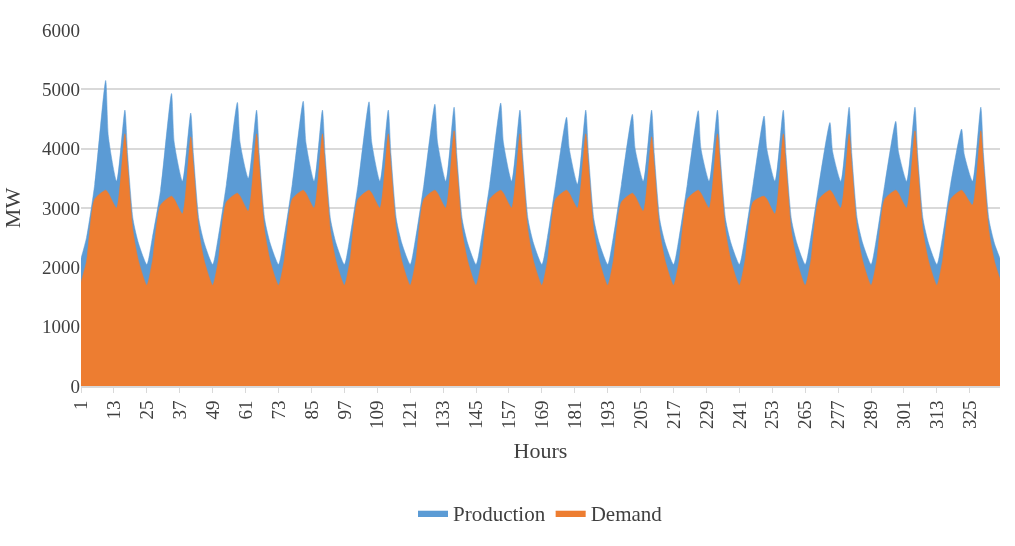  What do you see at coordinates (626, 514) in the screenshot?
I see `legend-label: Demand` at bounding box center [626, 514].